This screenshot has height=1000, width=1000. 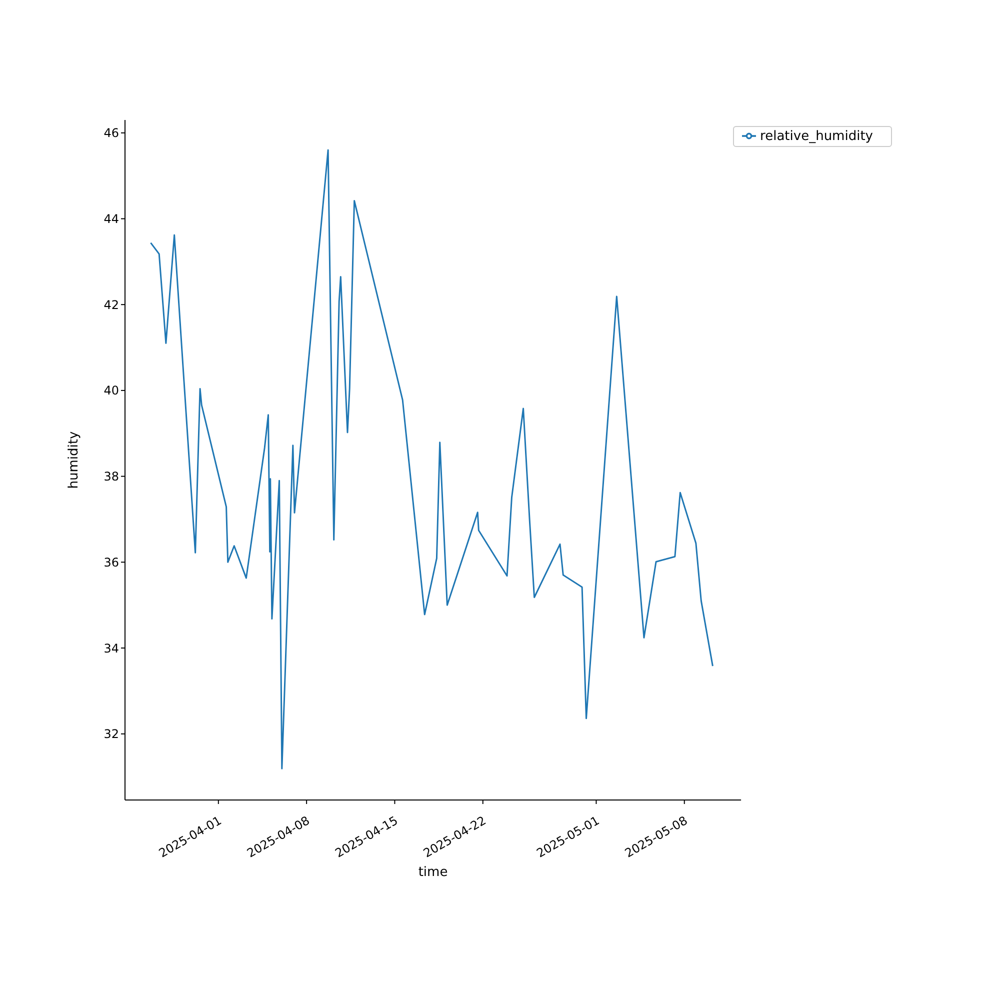 I want to click on y-tick-label: 44, so click(x=111, y=219).